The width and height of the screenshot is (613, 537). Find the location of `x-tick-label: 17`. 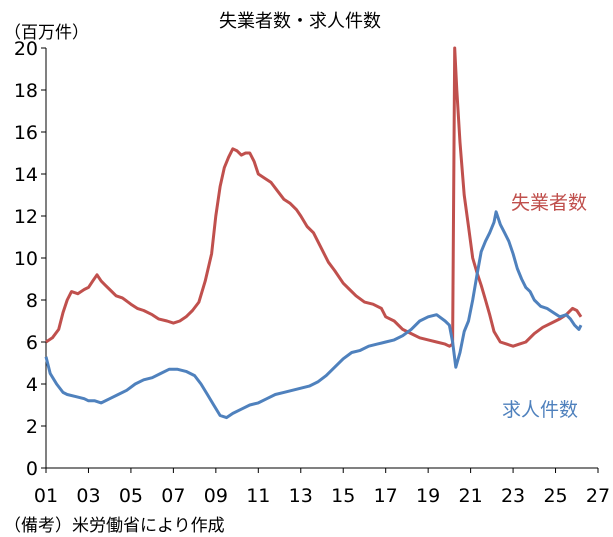

x-tick-label: 17 is located at coordinates (386, 496).